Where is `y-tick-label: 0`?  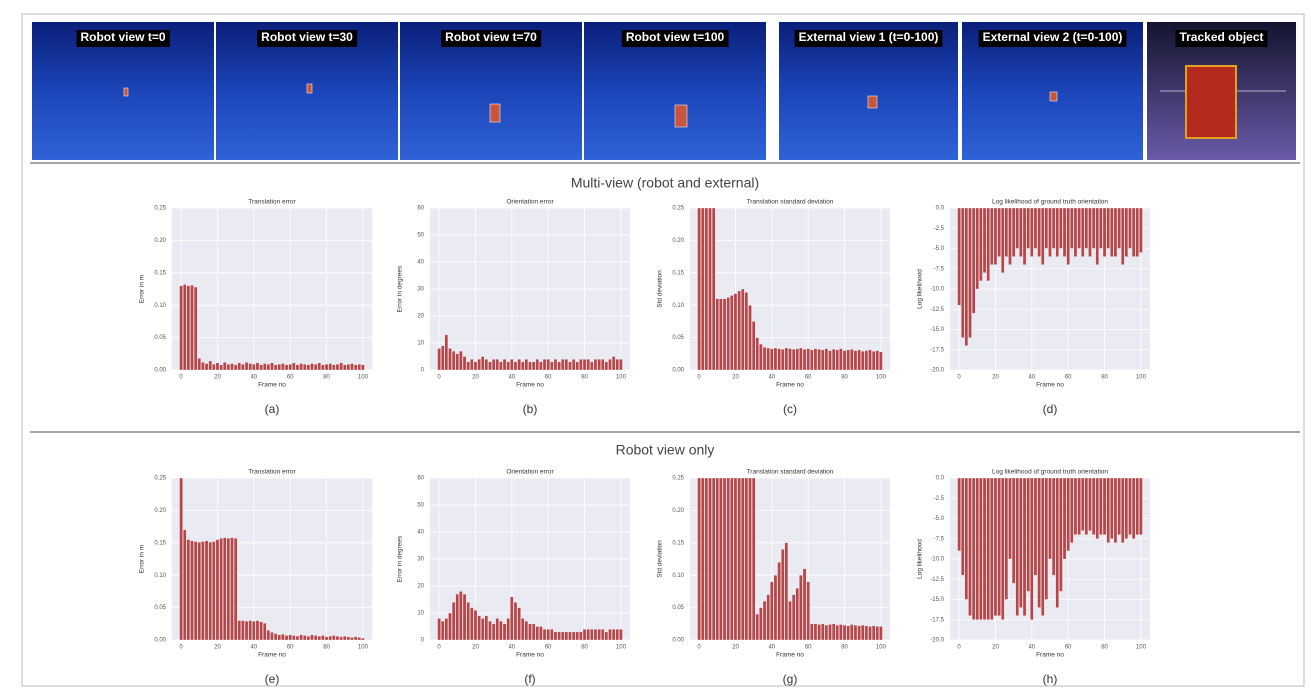 y-tick-label: 0 is located at coordinates (423, 371).